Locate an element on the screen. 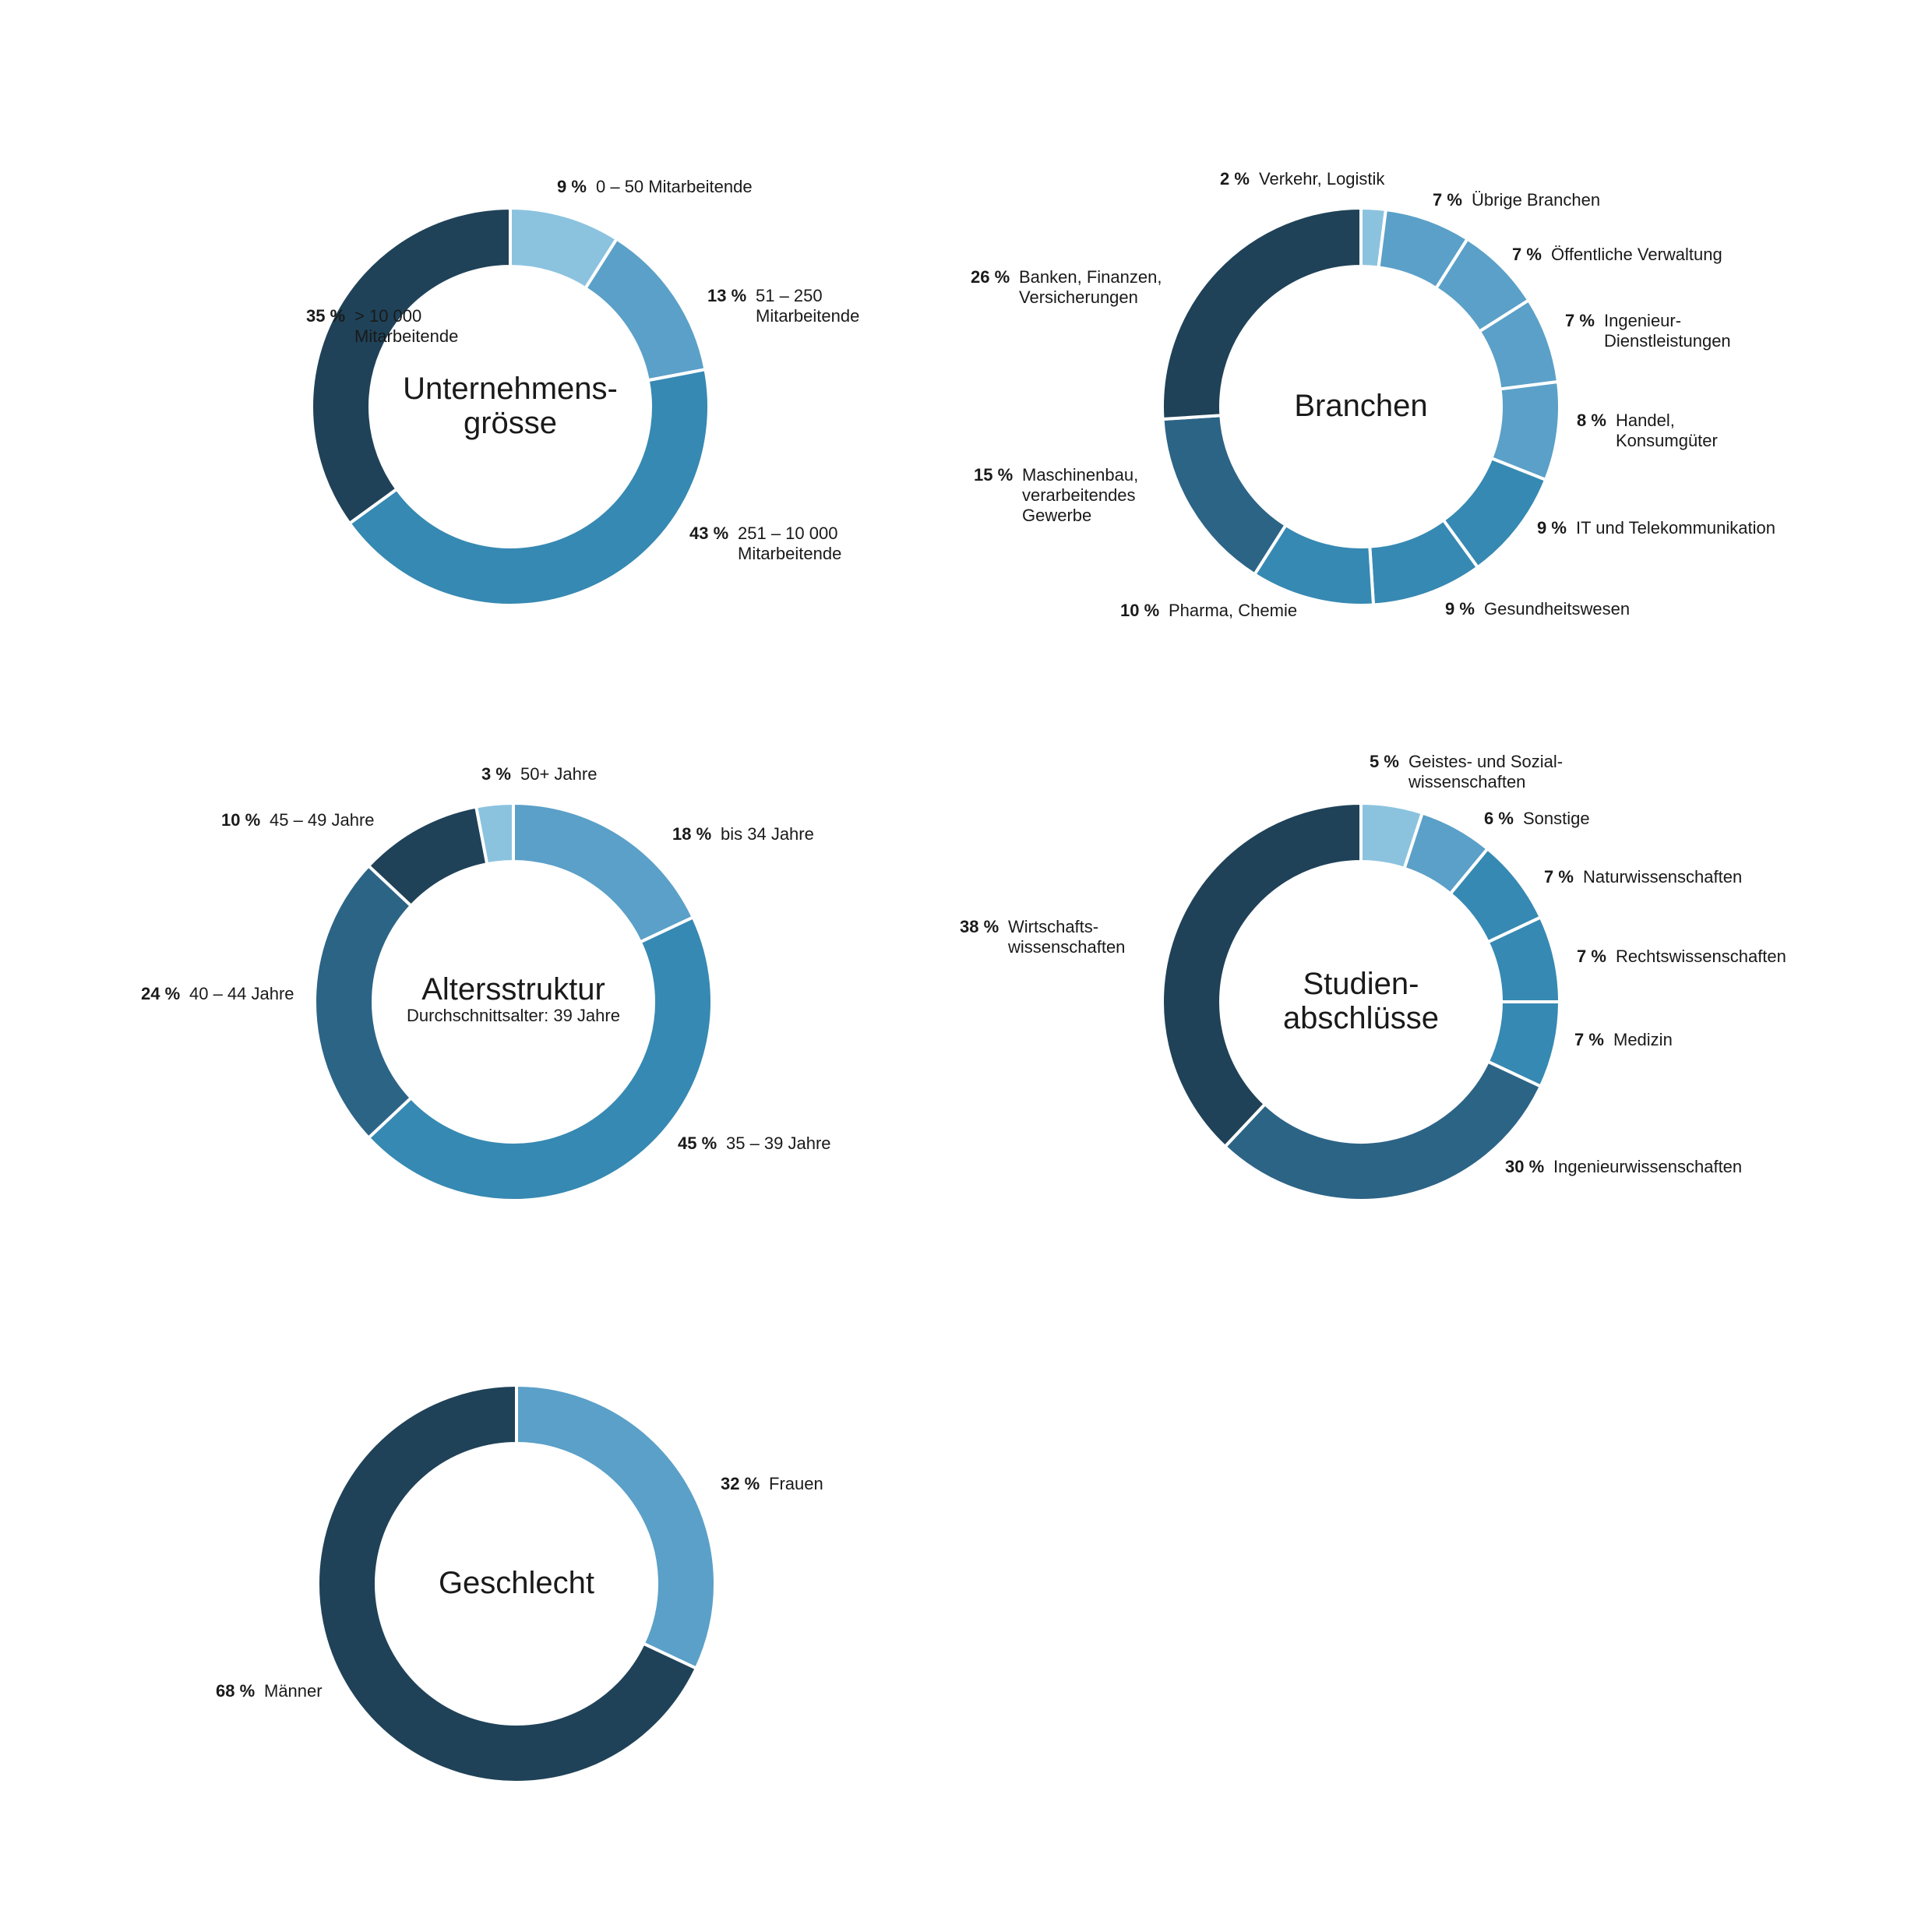 The width and height of the screenshot is (1932, 1932). slice-label: 68 % Männer is located at coordinates (269, 1691).